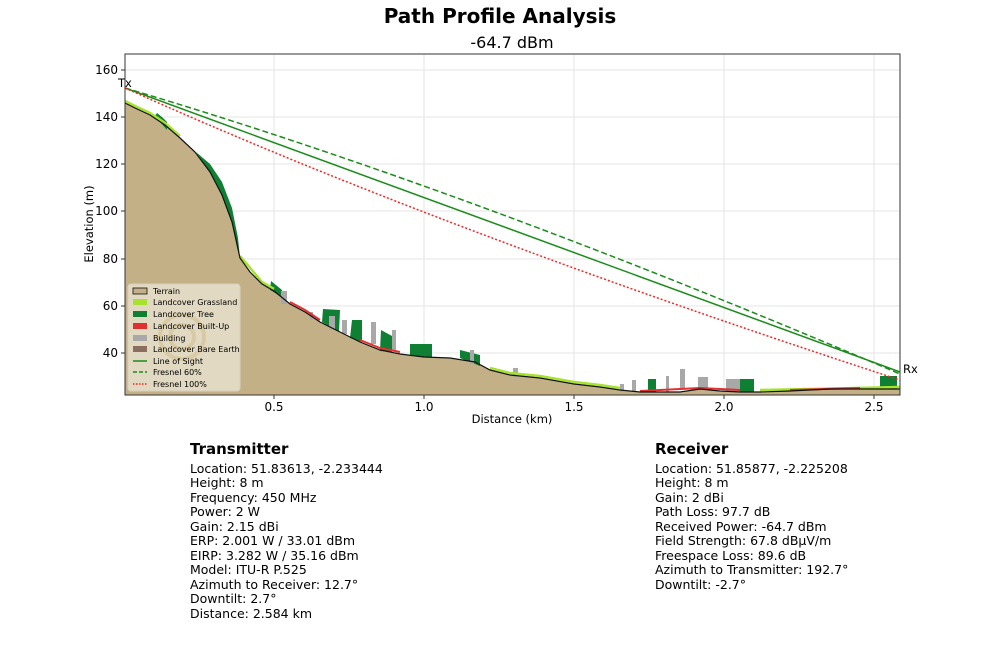 Image resolution: width=1000 pixels, height=647 pixels. Describe the element at coordinates (910, 369) in the screenshot. I see `rx-label: Rx` at that location.